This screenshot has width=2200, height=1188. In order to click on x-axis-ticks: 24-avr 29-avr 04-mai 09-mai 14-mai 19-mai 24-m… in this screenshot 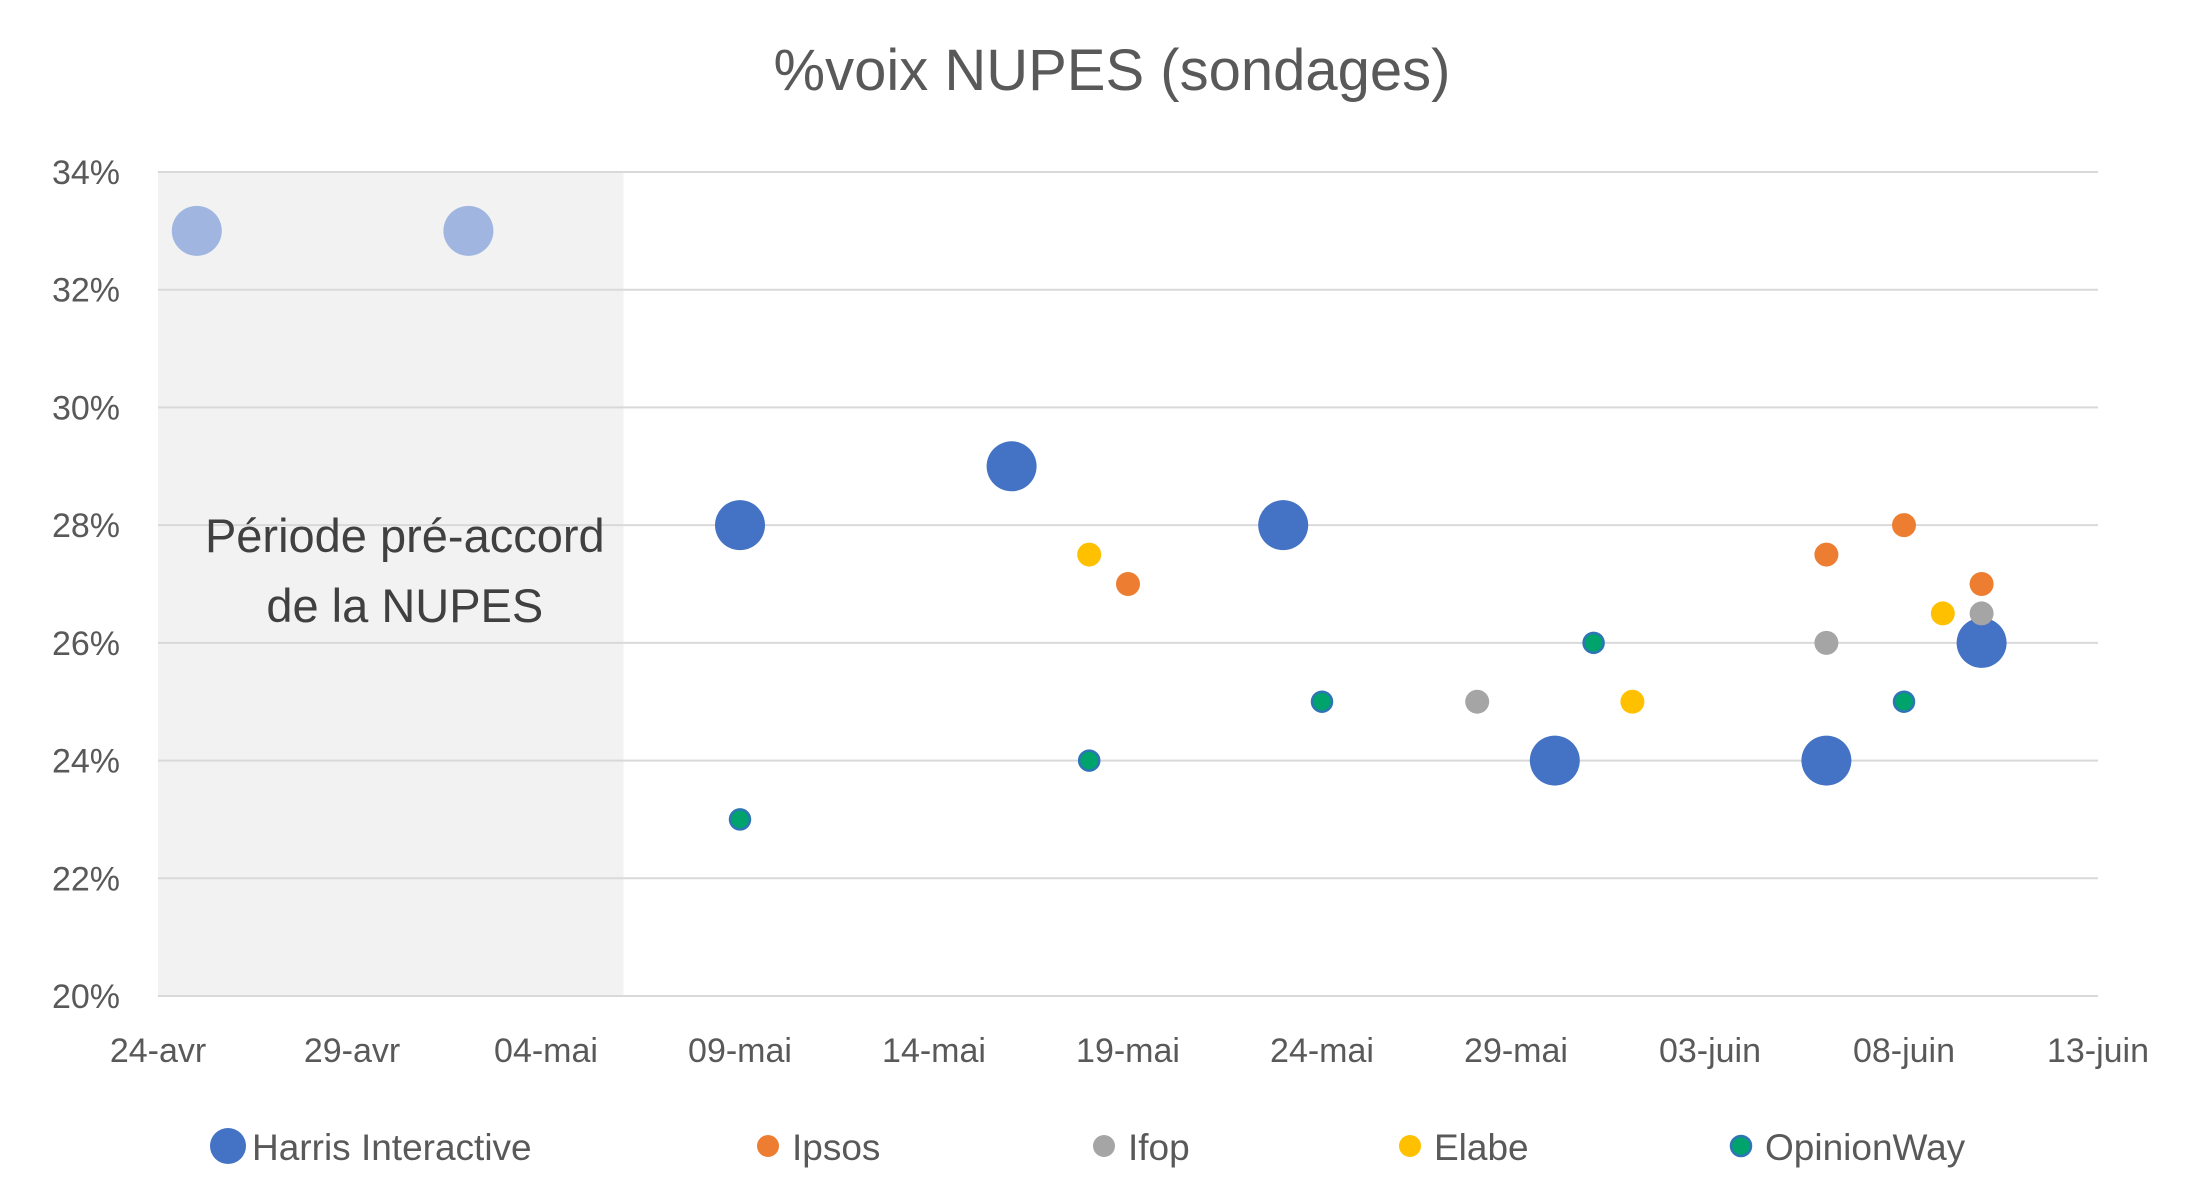, I will do `click(1129, 1051)`.